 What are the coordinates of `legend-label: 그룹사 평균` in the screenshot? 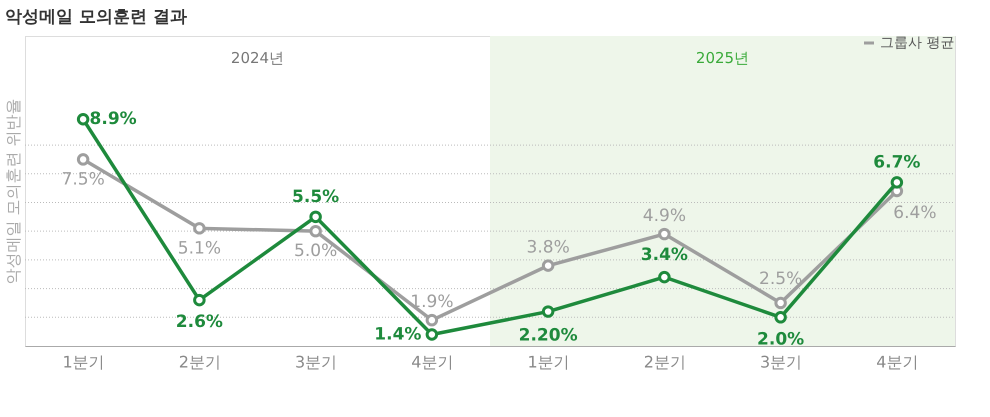 It's located at (917, 43).